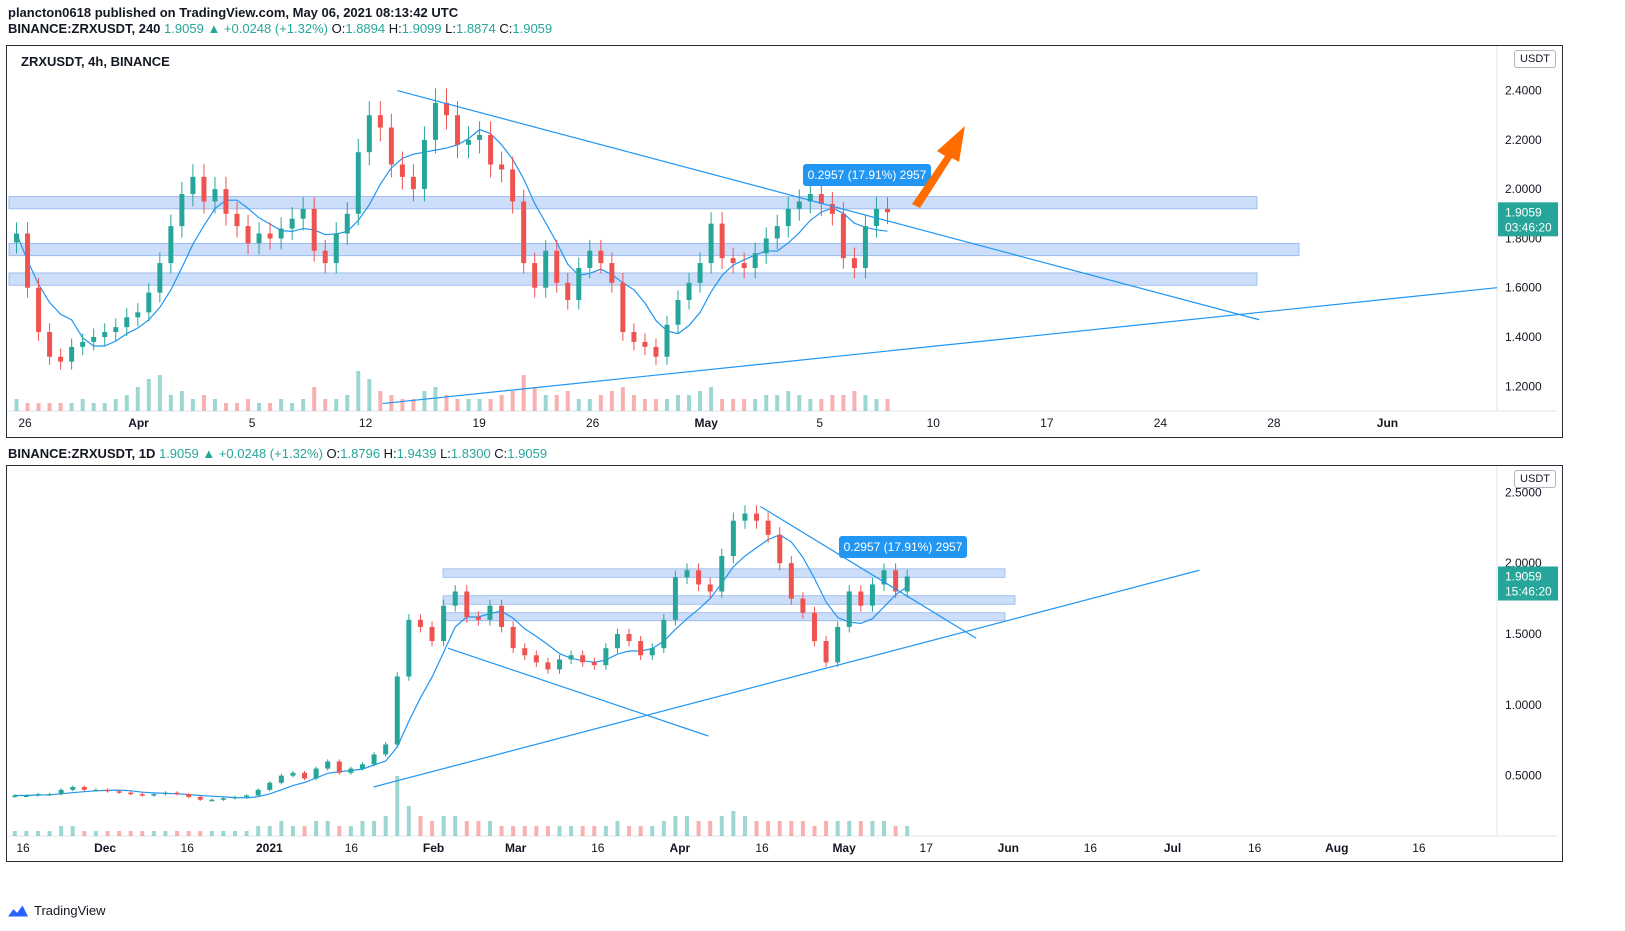 Image resolution: width=1625 pixels, height=931 pixels. Describe the element at coordinates (475, 28) in the screenshot. I see `low-4h: 1.8874` at that location.